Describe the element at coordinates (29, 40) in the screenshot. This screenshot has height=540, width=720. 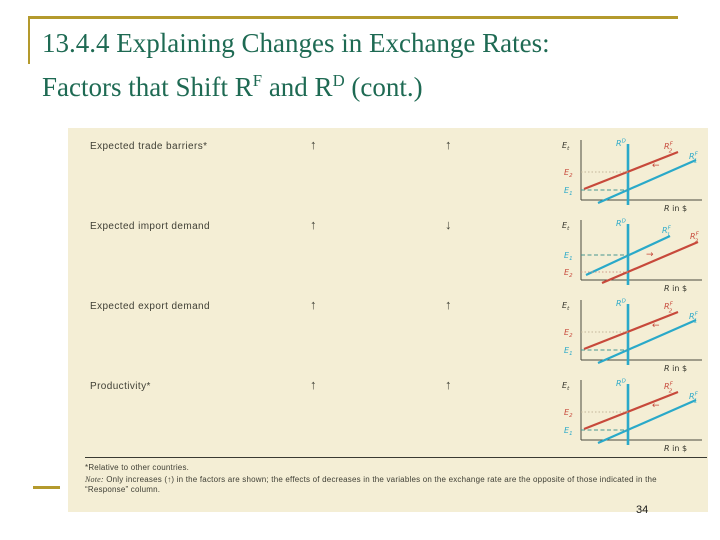
I see `left-accent-rule` at that location.